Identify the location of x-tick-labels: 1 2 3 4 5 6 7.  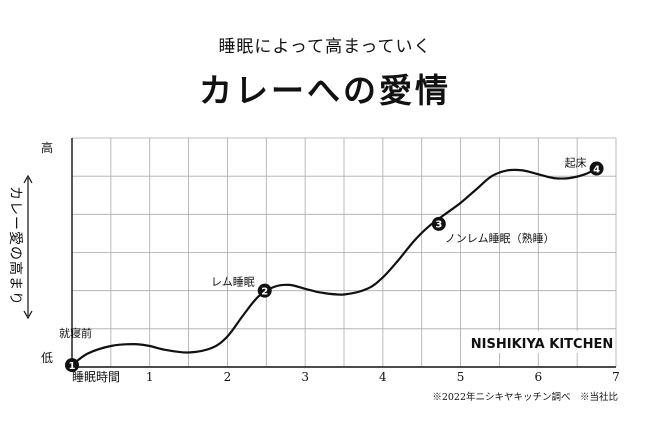
(383, 377).